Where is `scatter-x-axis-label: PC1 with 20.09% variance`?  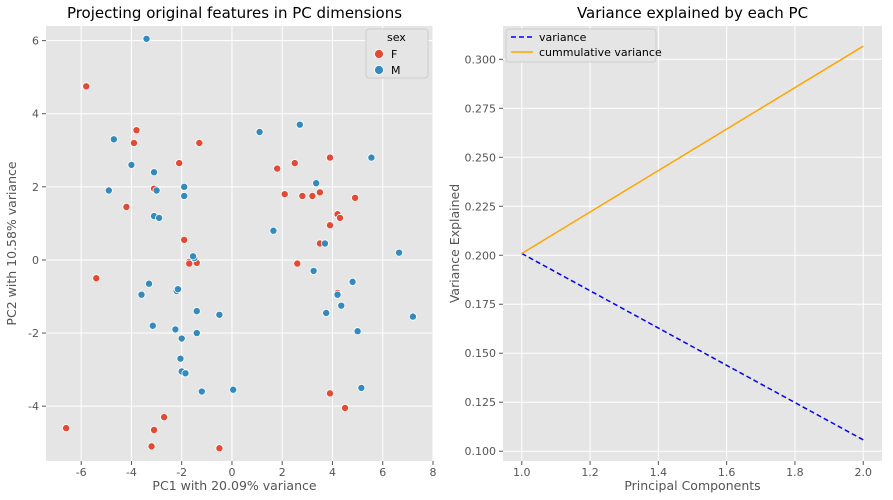 scatter-x-axis-label: PC1 with 20.09% variance is located at coordinates (234, 485).